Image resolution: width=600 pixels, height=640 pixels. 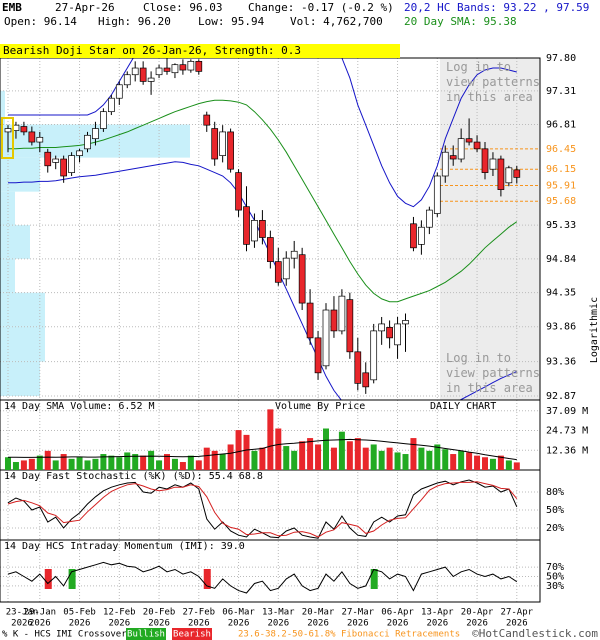 I want to click on y-axis-label: Logarithmic, so click(x=594, y=330).